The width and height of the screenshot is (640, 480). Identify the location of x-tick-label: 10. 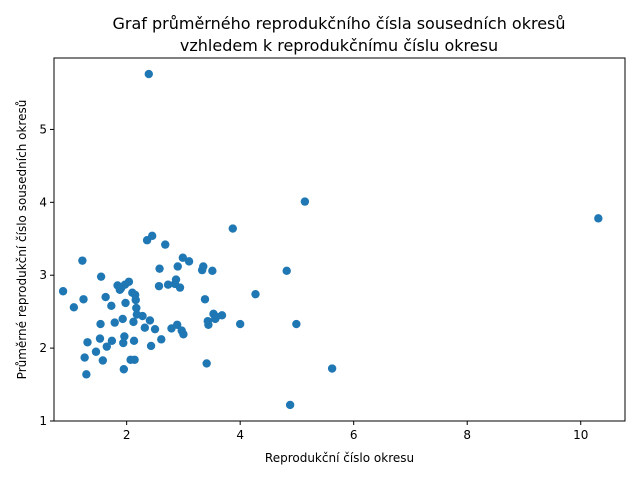
(580, 435).